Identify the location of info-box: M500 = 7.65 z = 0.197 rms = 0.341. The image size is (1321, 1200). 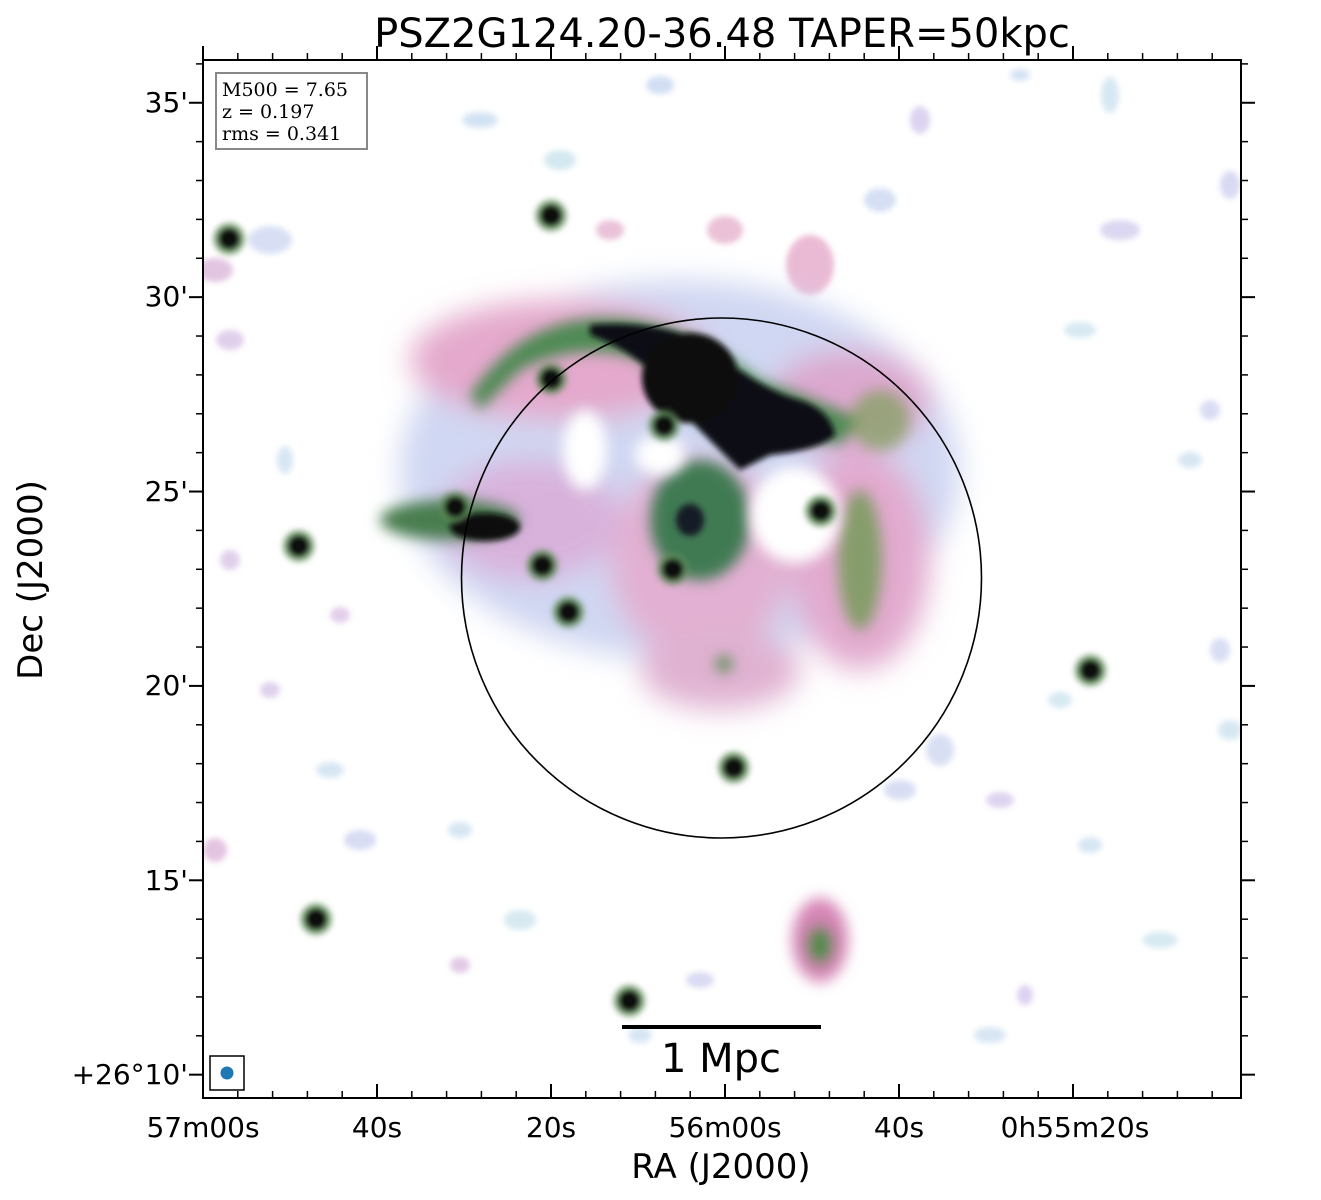
(291, 111).